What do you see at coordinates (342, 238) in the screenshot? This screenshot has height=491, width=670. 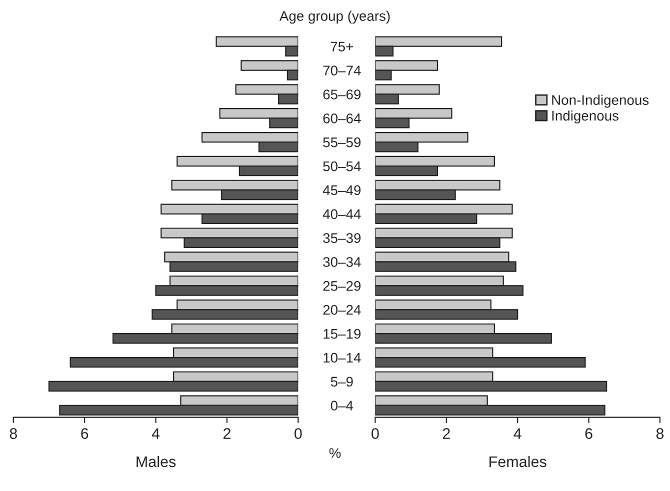 I see `y-tick-label: 35–39` at bounding box center [342, 238].